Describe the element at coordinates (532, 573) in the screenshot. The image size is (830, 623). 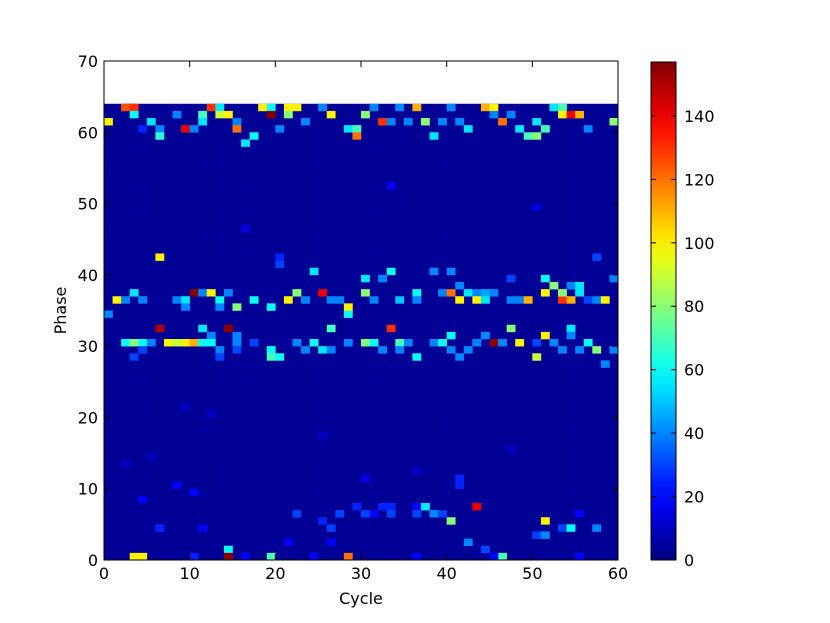
I see `x-tick-label: 50` at that location.